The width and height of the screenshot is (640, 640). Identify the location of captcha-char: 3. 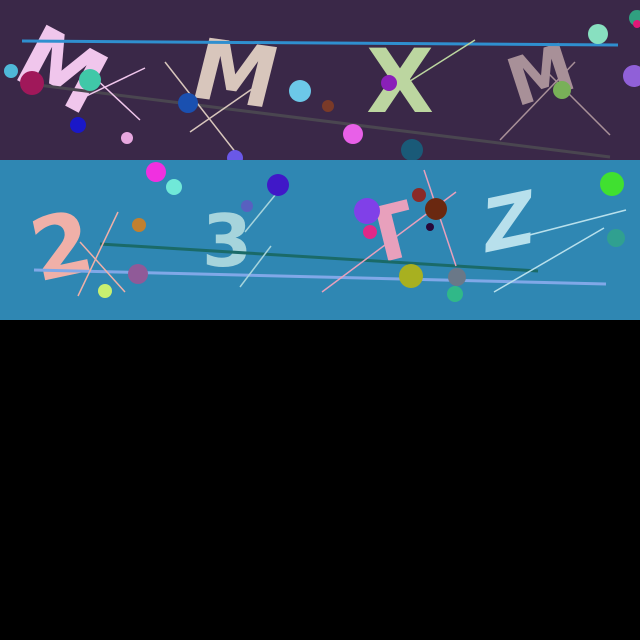
(227, 241).